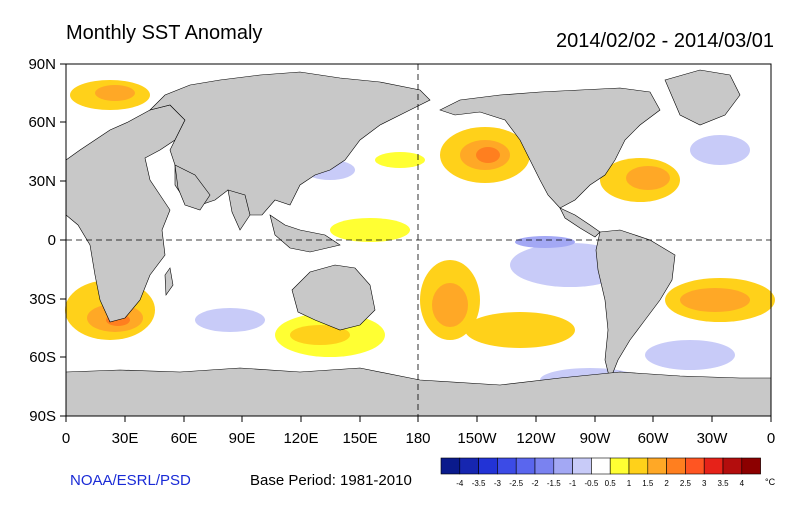 This screenshot has width=800, height=510. Describe the element at coordinates (580, 222) in the screenshot. I see `central-america` at that location.